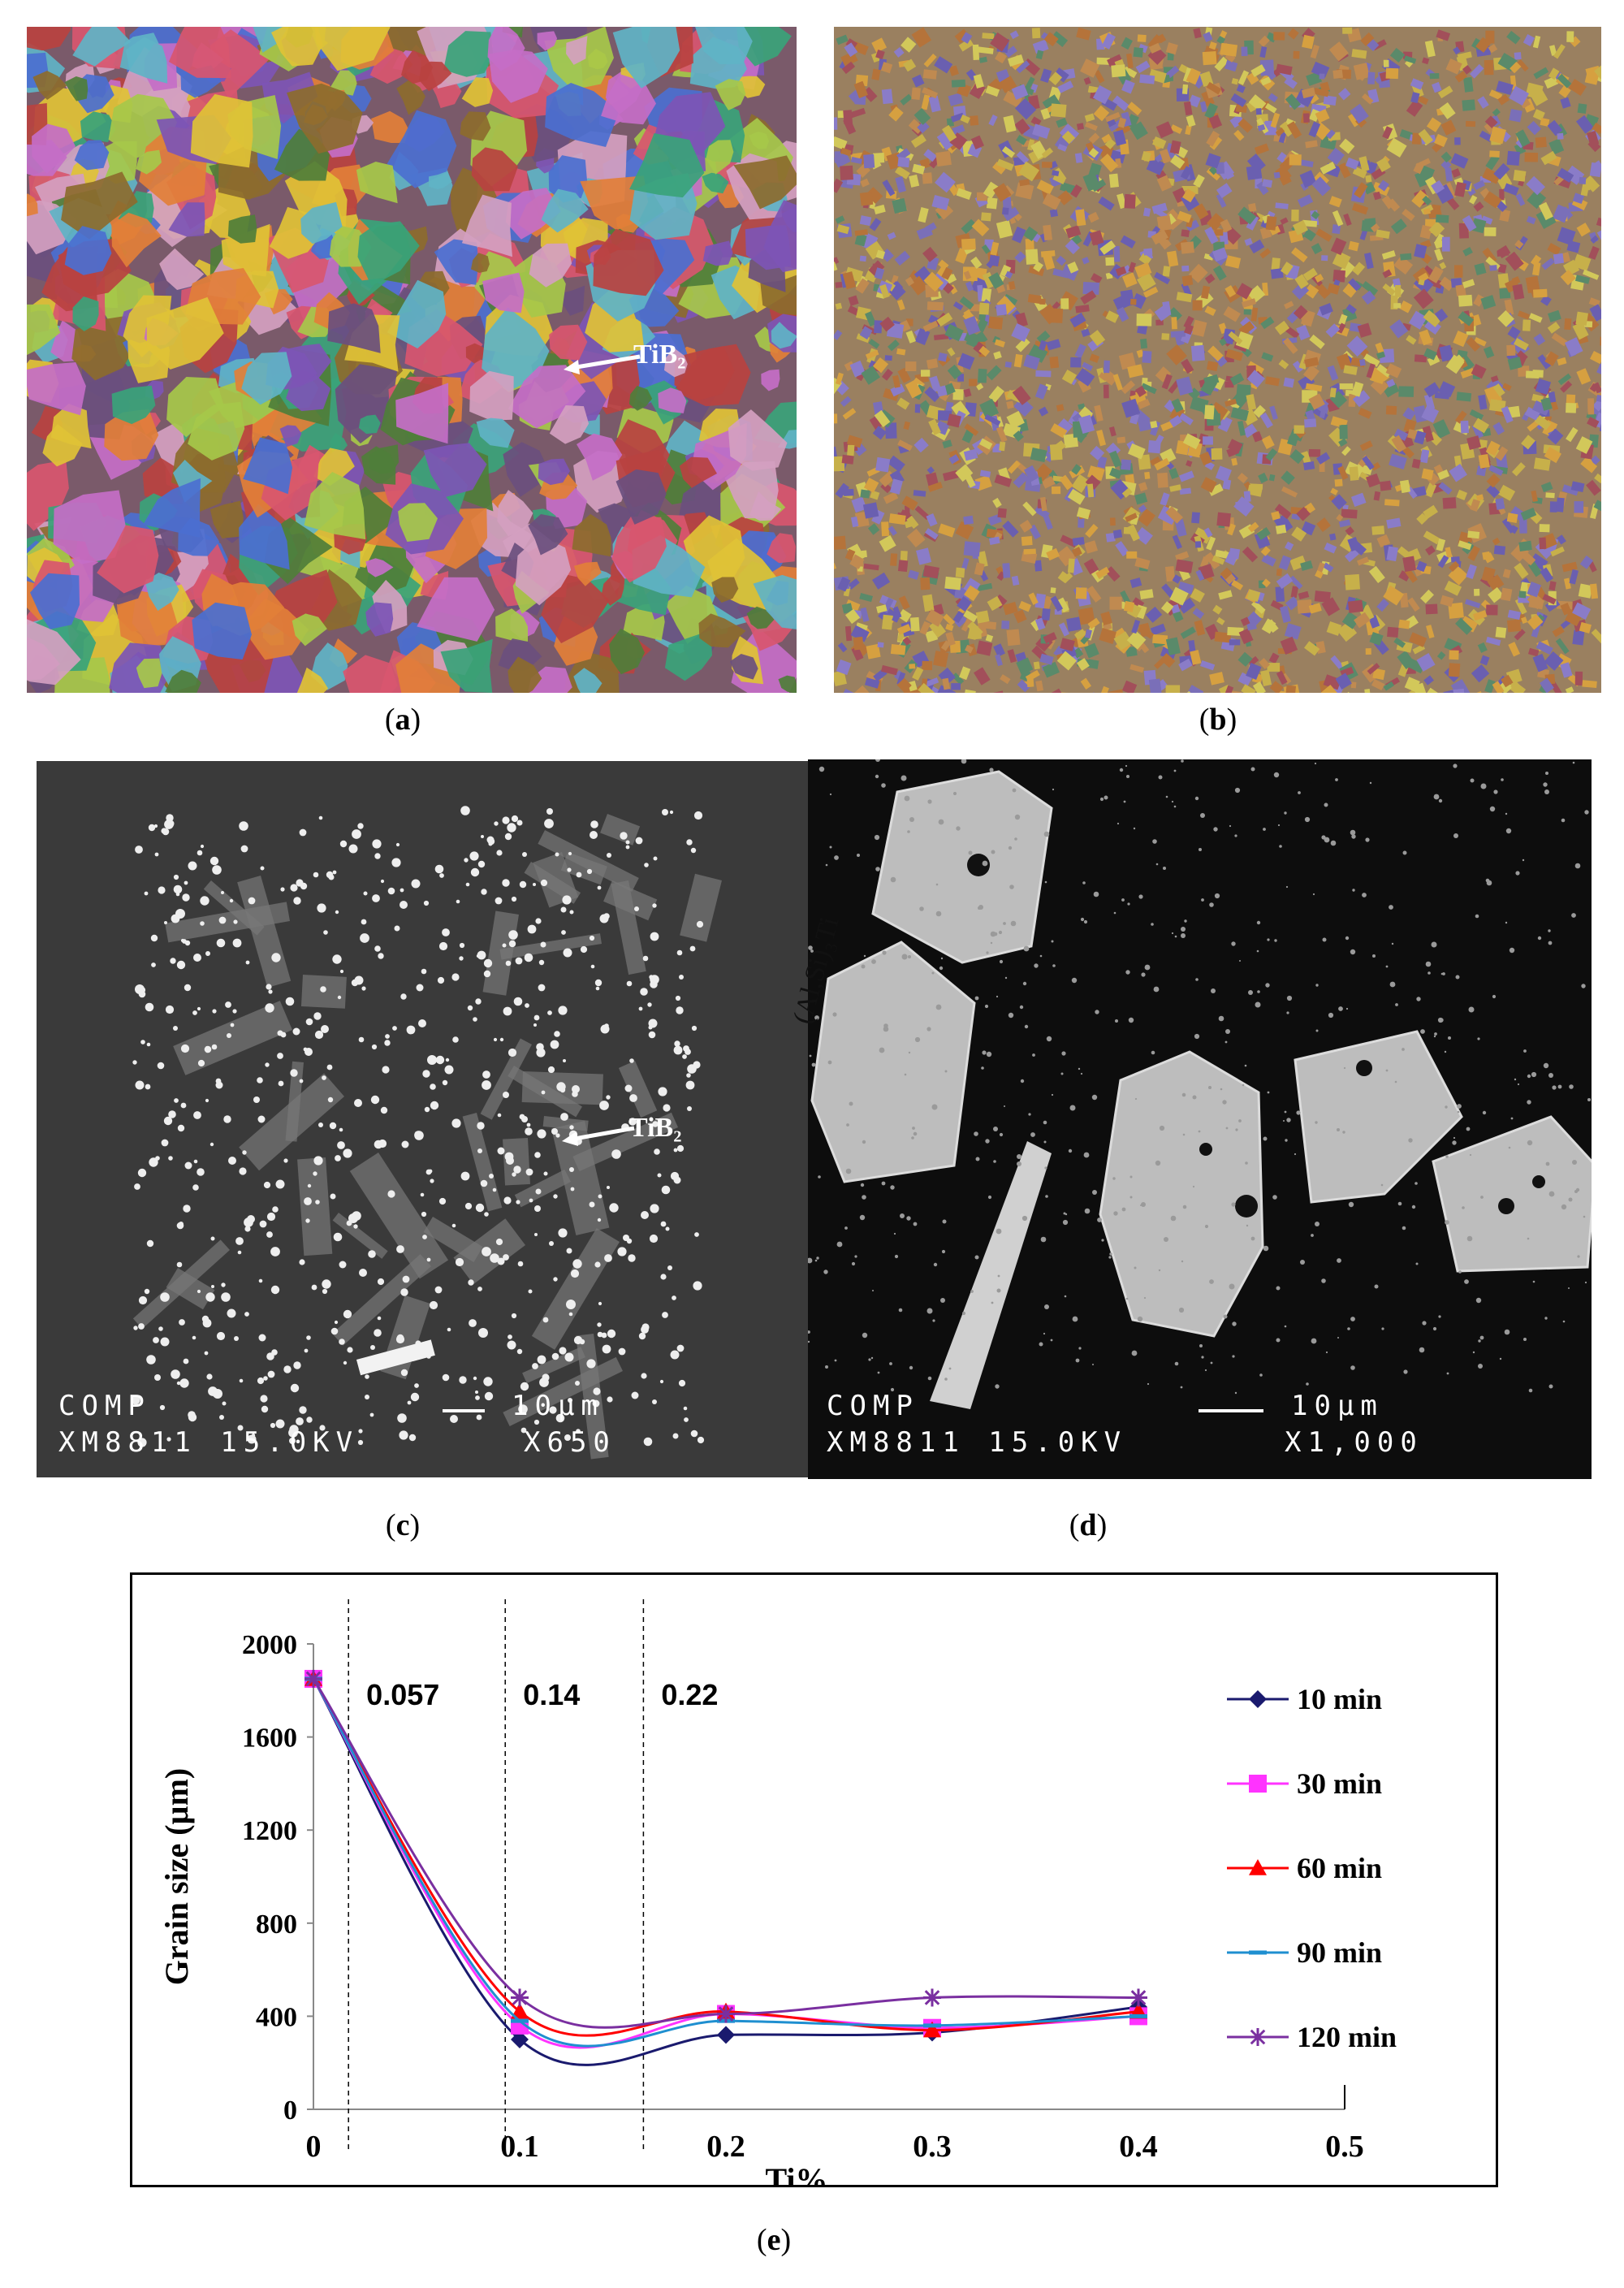 The image size is (1624, 2288). I want to click on data-point, so click(1138, 1997).